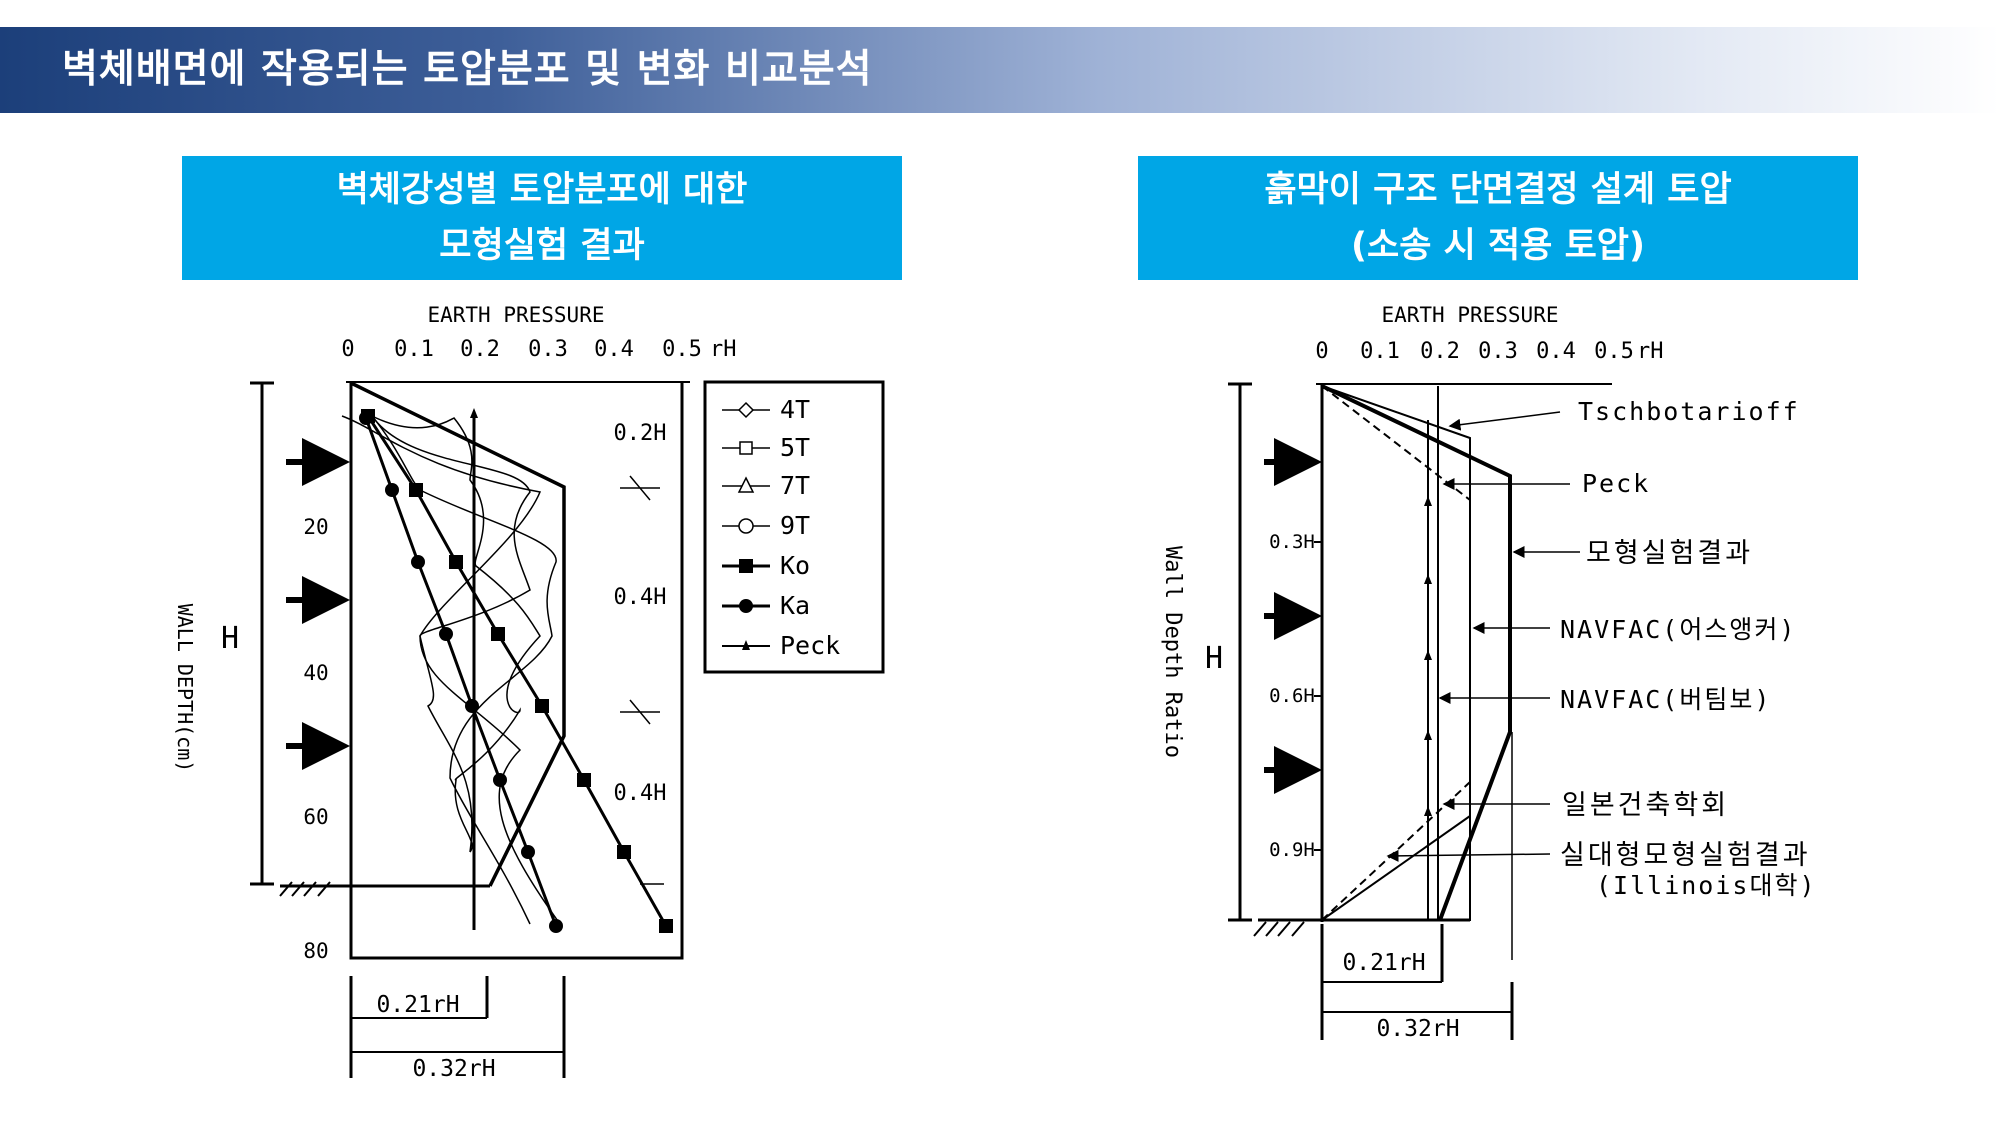 The height and width of the screenshot is (1125, 2000). What do you see at coordinates (1292, 542) in the screenshot?
I see `right-y-tick: 0.3H` at bounding box center [1292, 542].